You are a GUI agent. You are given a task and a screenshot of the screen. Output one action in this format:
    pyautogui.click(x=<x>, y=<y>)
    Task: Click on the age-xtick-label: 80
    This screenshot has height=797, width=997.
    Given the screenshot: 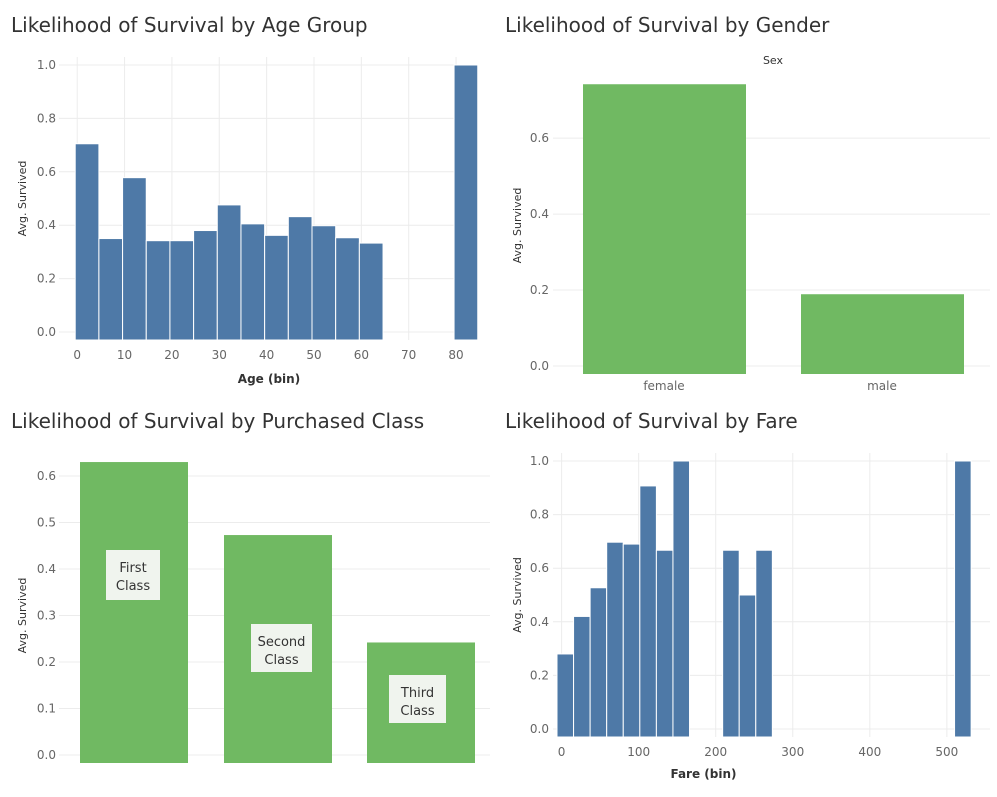 What is the action you would take?
    pyautogui.click(x=455, y=355)
    